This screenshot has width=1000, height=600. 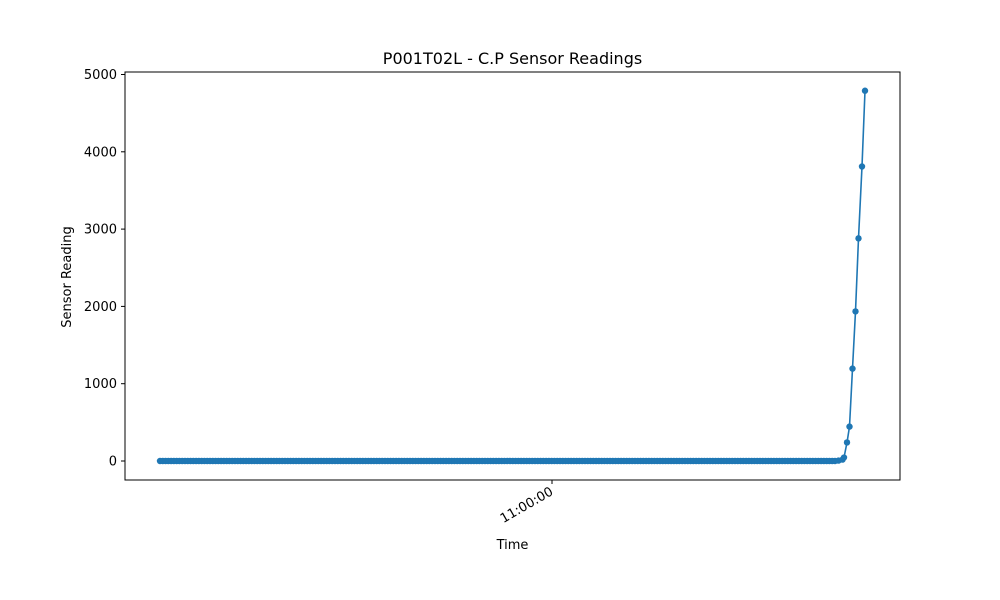 What do you see at coordinates (113, 462) in the screenshot?
I see `y-tick-label-0: 0` at bounding box center [113, 462].